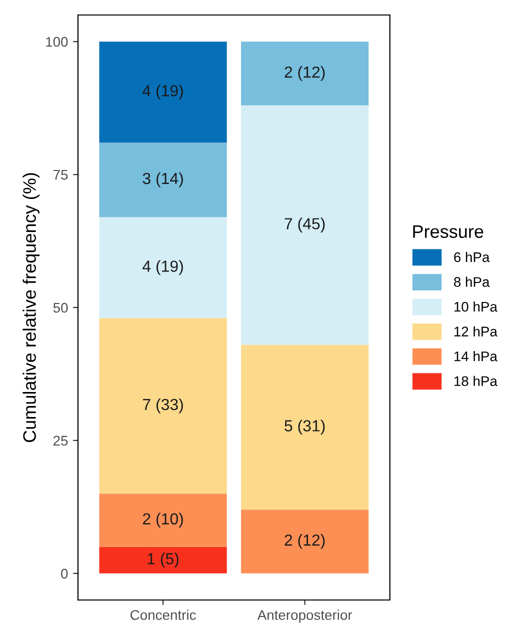 Image resolution: width=513 pixels, height=625 pixels. I want to click on data-label: 2 (10), so click(162, 520).